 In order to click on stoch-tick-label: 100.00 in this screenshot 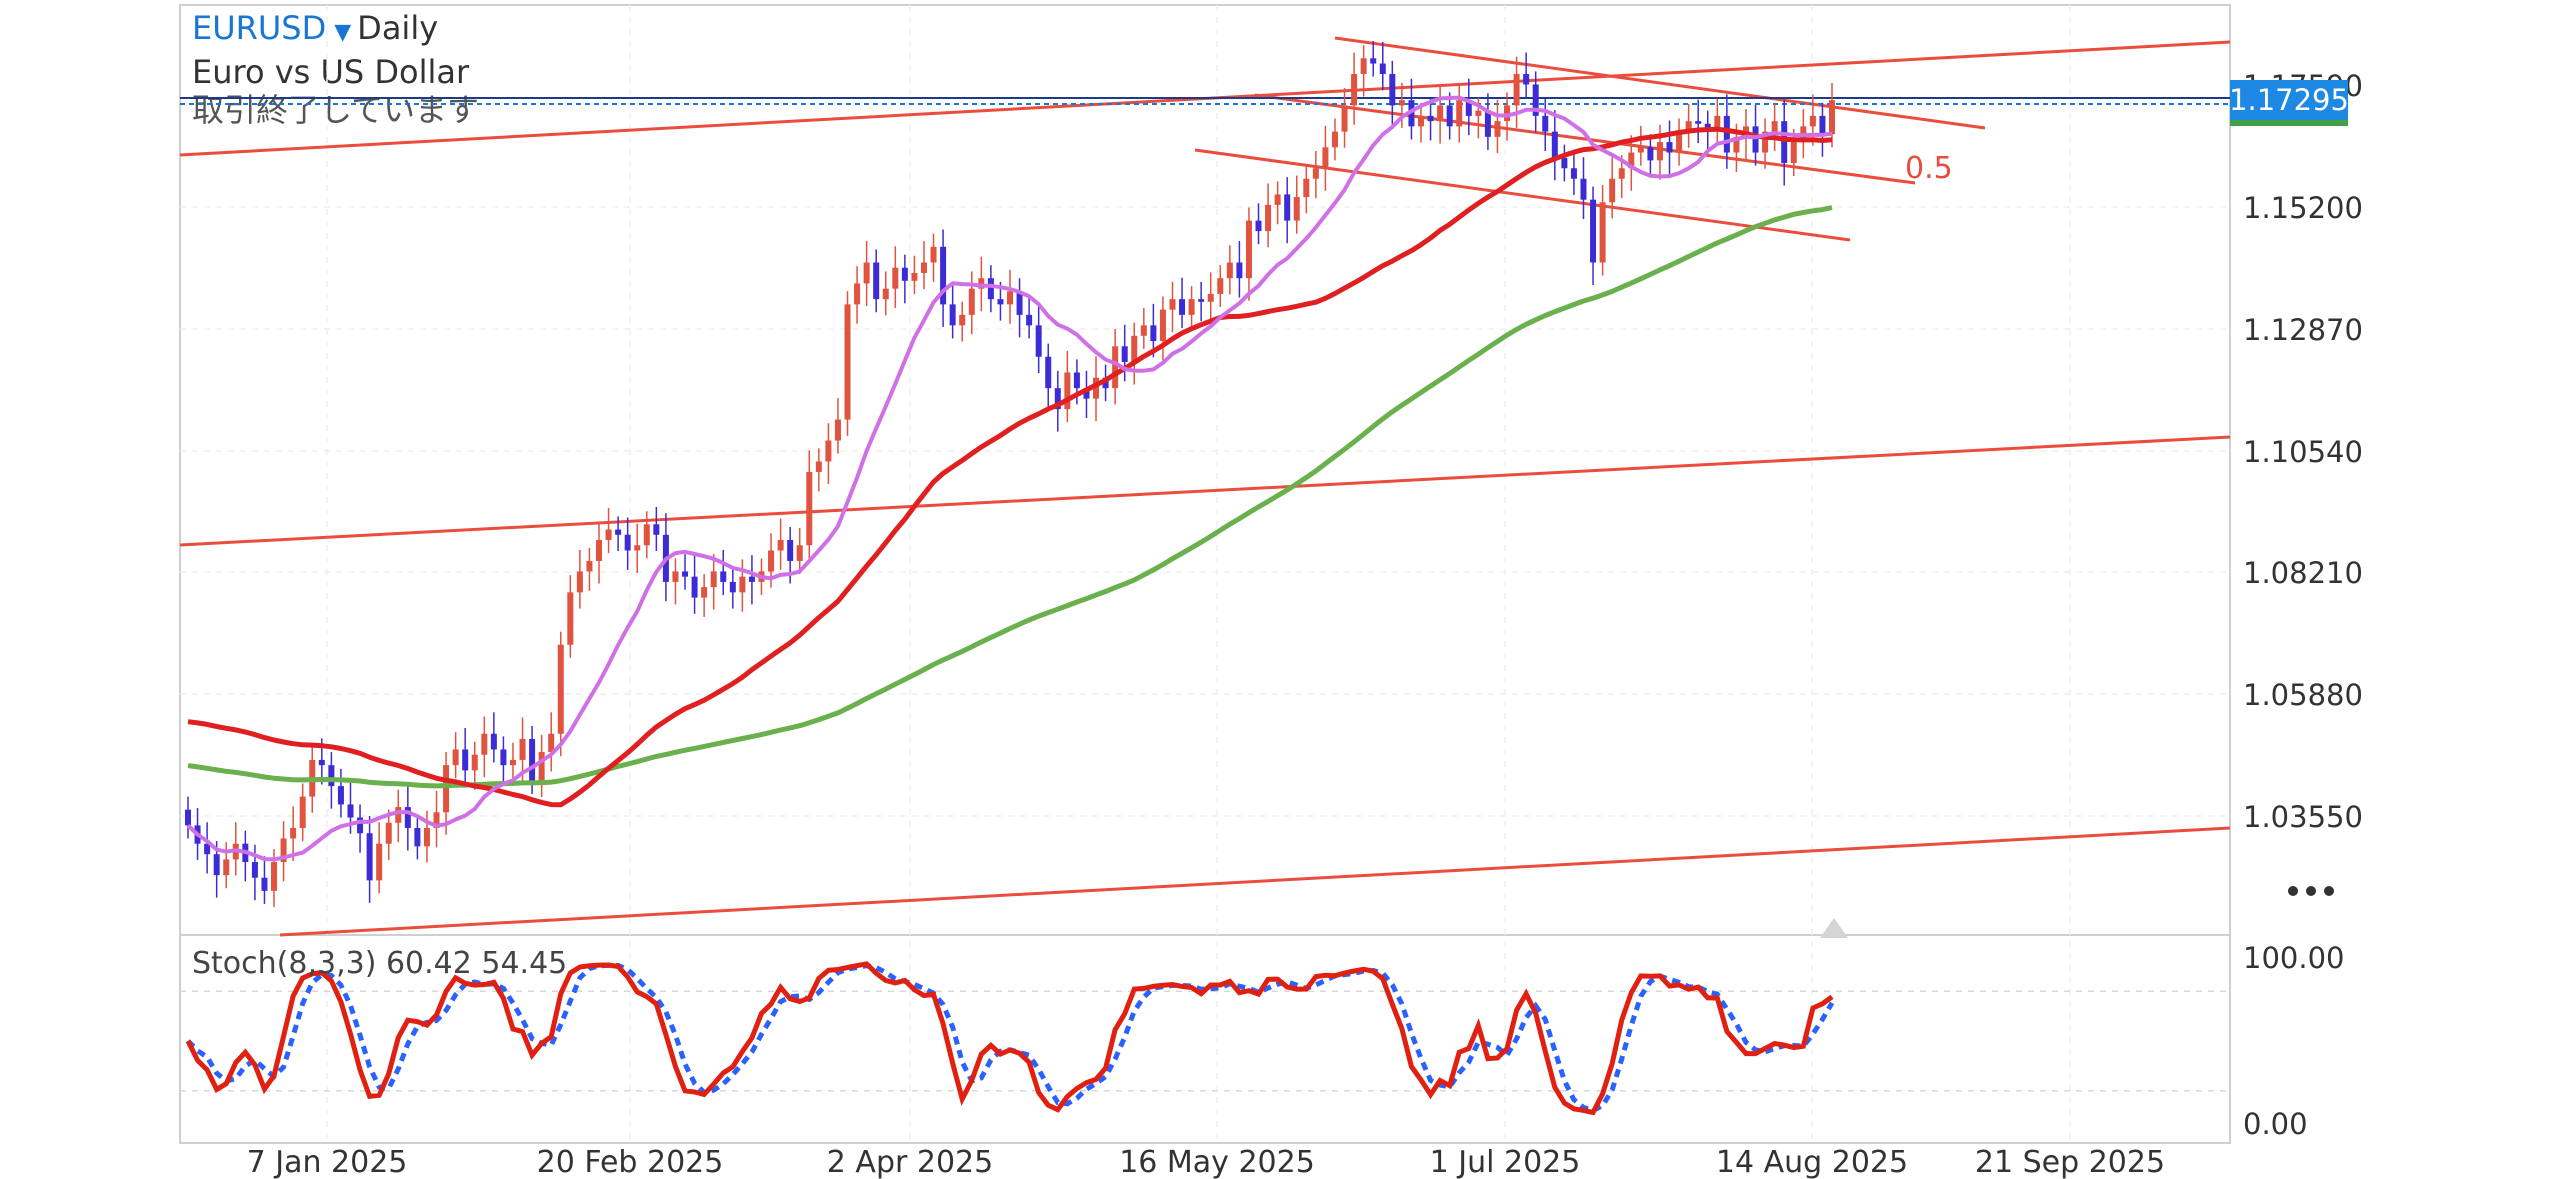, I will do `click(2293, 958)`.